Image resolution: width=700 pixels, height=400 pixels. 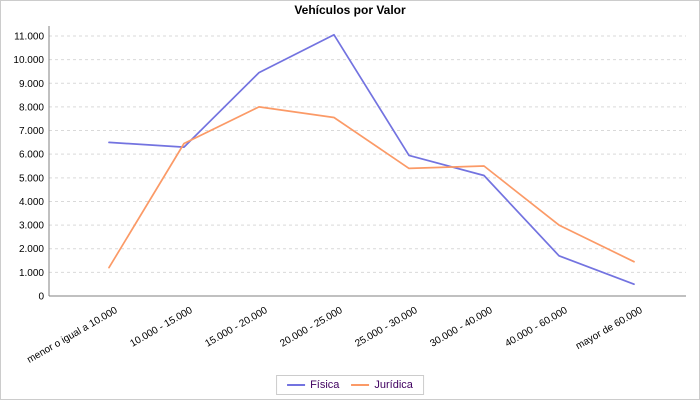 What do you see at coordinates (28, 60) in the screenshot?
I see `svg-text: 10.000` at bounding box center [28, 60].